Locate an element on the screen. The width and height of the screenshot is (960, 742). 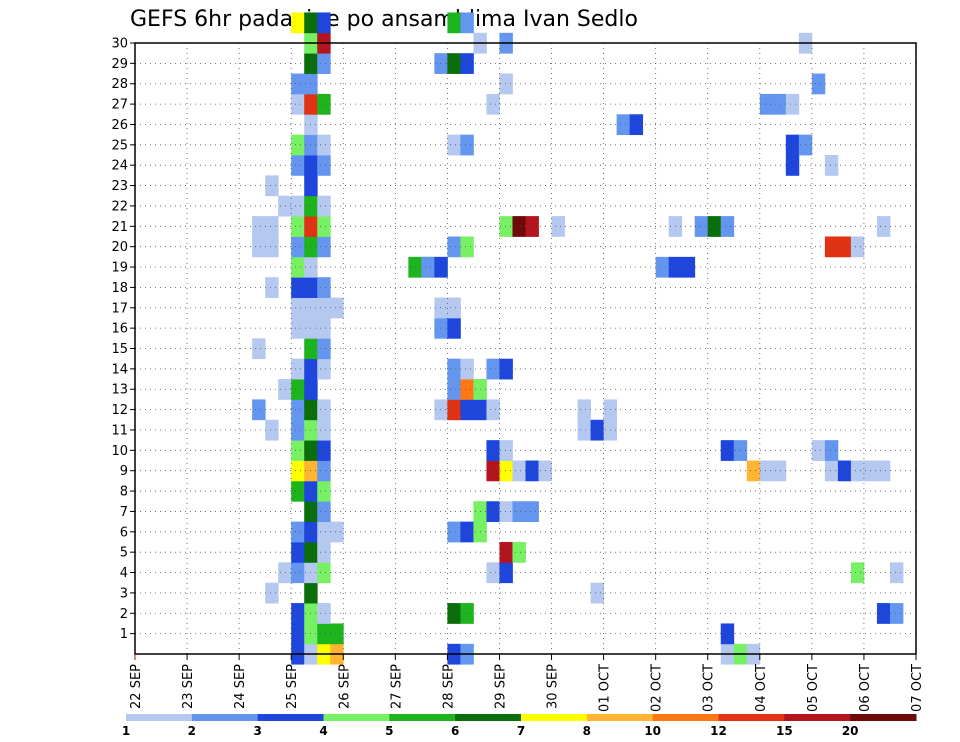
x-tick-label: 06 OCT is located at coordinates (865, 688).